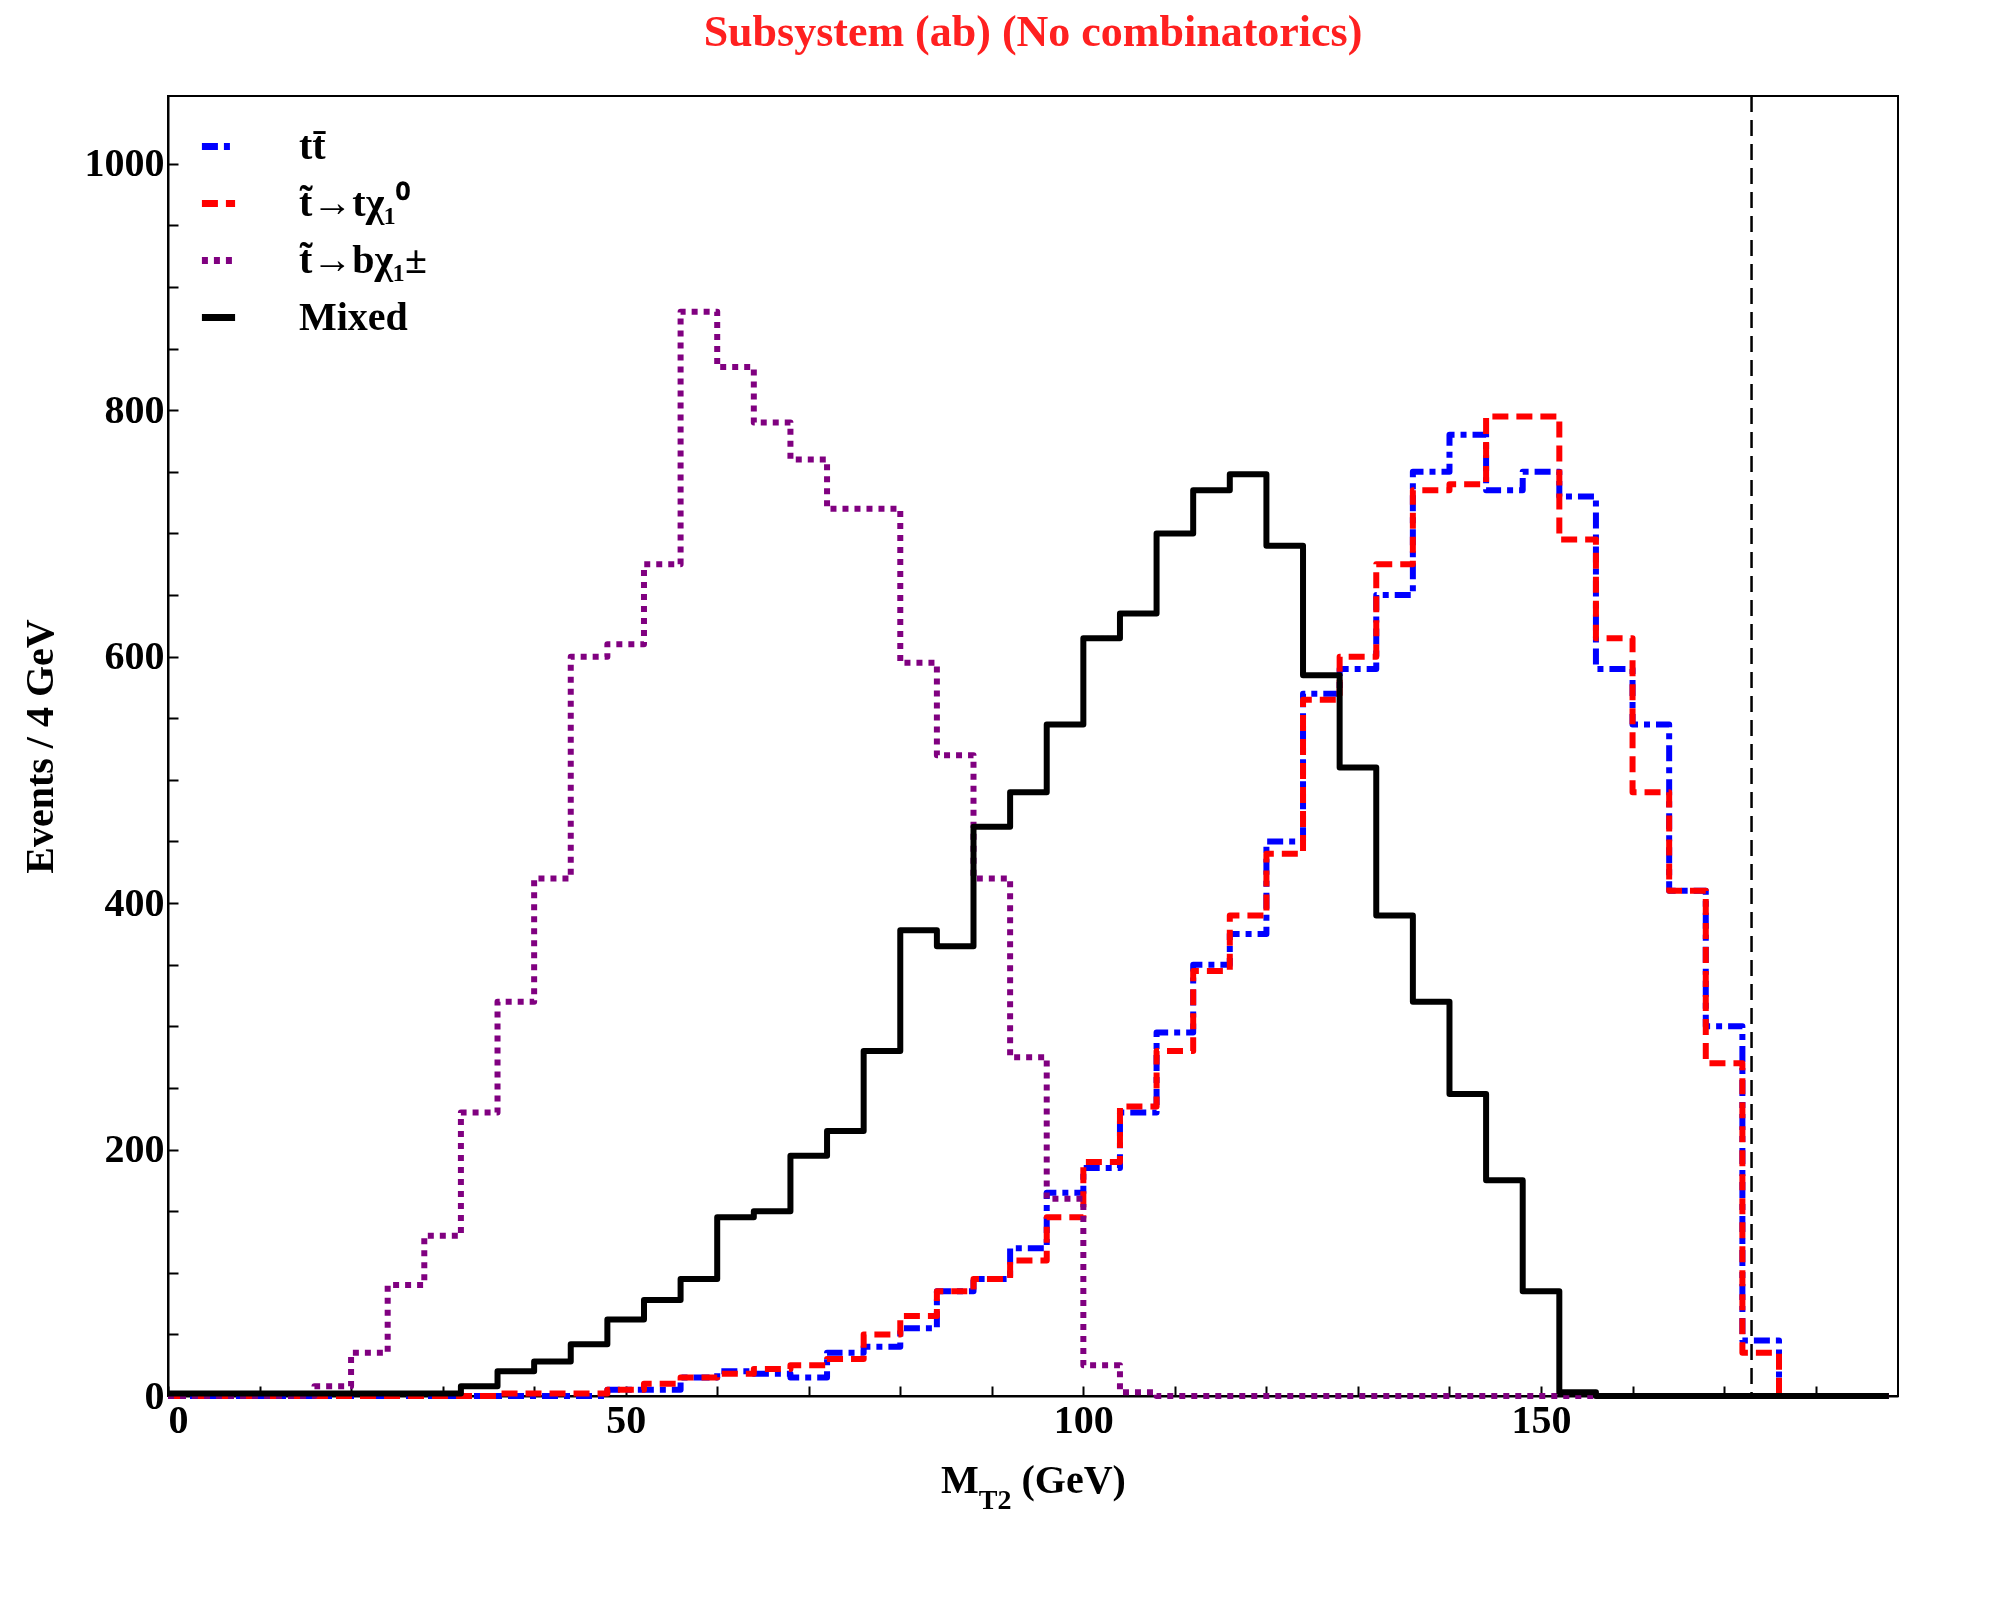 The height and width of the screenshot is (1614, 2004). What do you see at coordinates (134, 902) in the screenshot?
I see `y-tick-label: 400` at bounding box center [134, 902].